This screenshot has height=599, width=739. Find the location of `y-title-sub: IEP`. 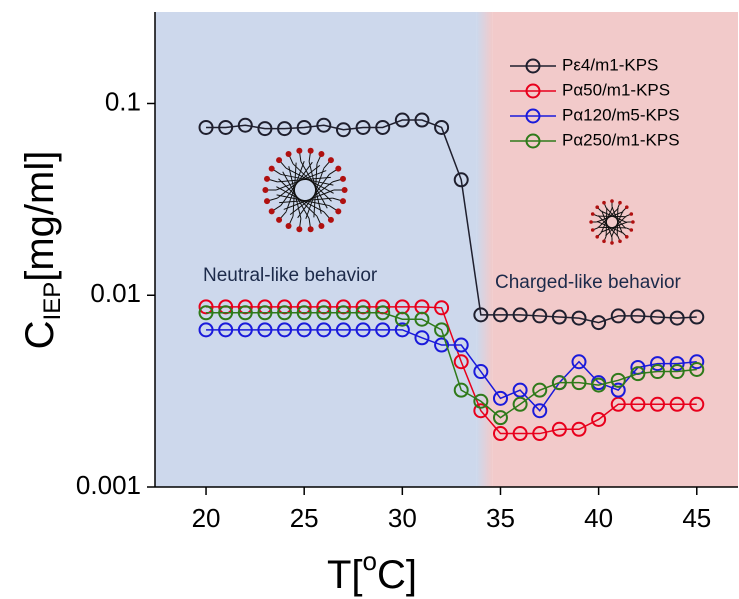

y-title-sub: IEP is located at coordinates (52, 301).